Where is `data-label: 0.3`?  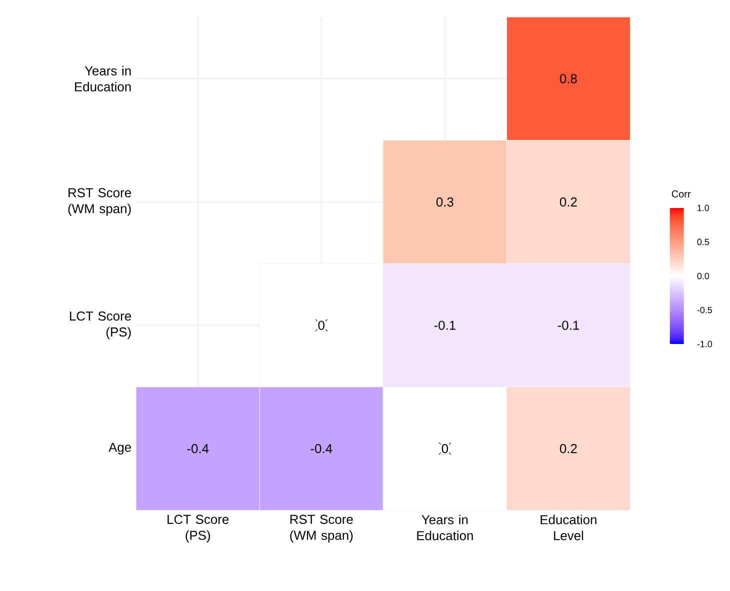 data-label: 0.3 is located at coordinates (445, 201).